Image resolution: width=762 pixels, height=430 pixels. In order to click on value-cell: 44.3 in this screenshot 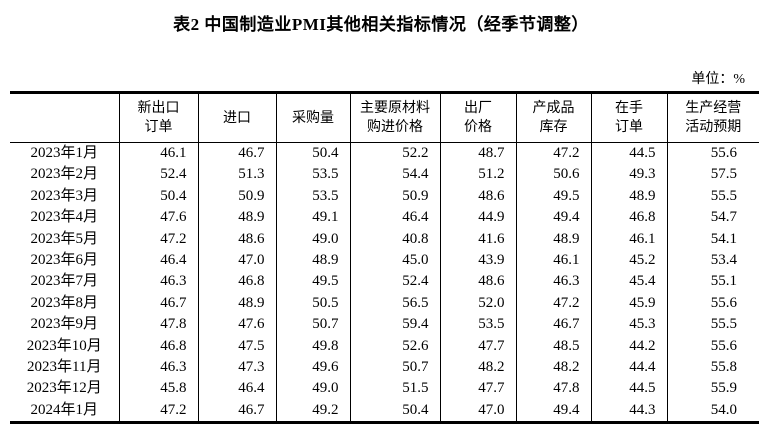, I will do `click(629, 411)`.